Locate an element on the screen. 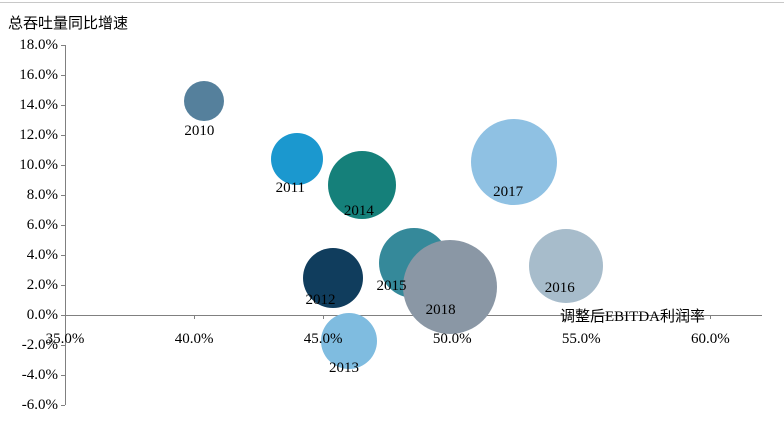 The width and height of the screenshot is (784, 425). x-axis-title: 调整后EBITDA利润率 is located at coordinates (632, 317).